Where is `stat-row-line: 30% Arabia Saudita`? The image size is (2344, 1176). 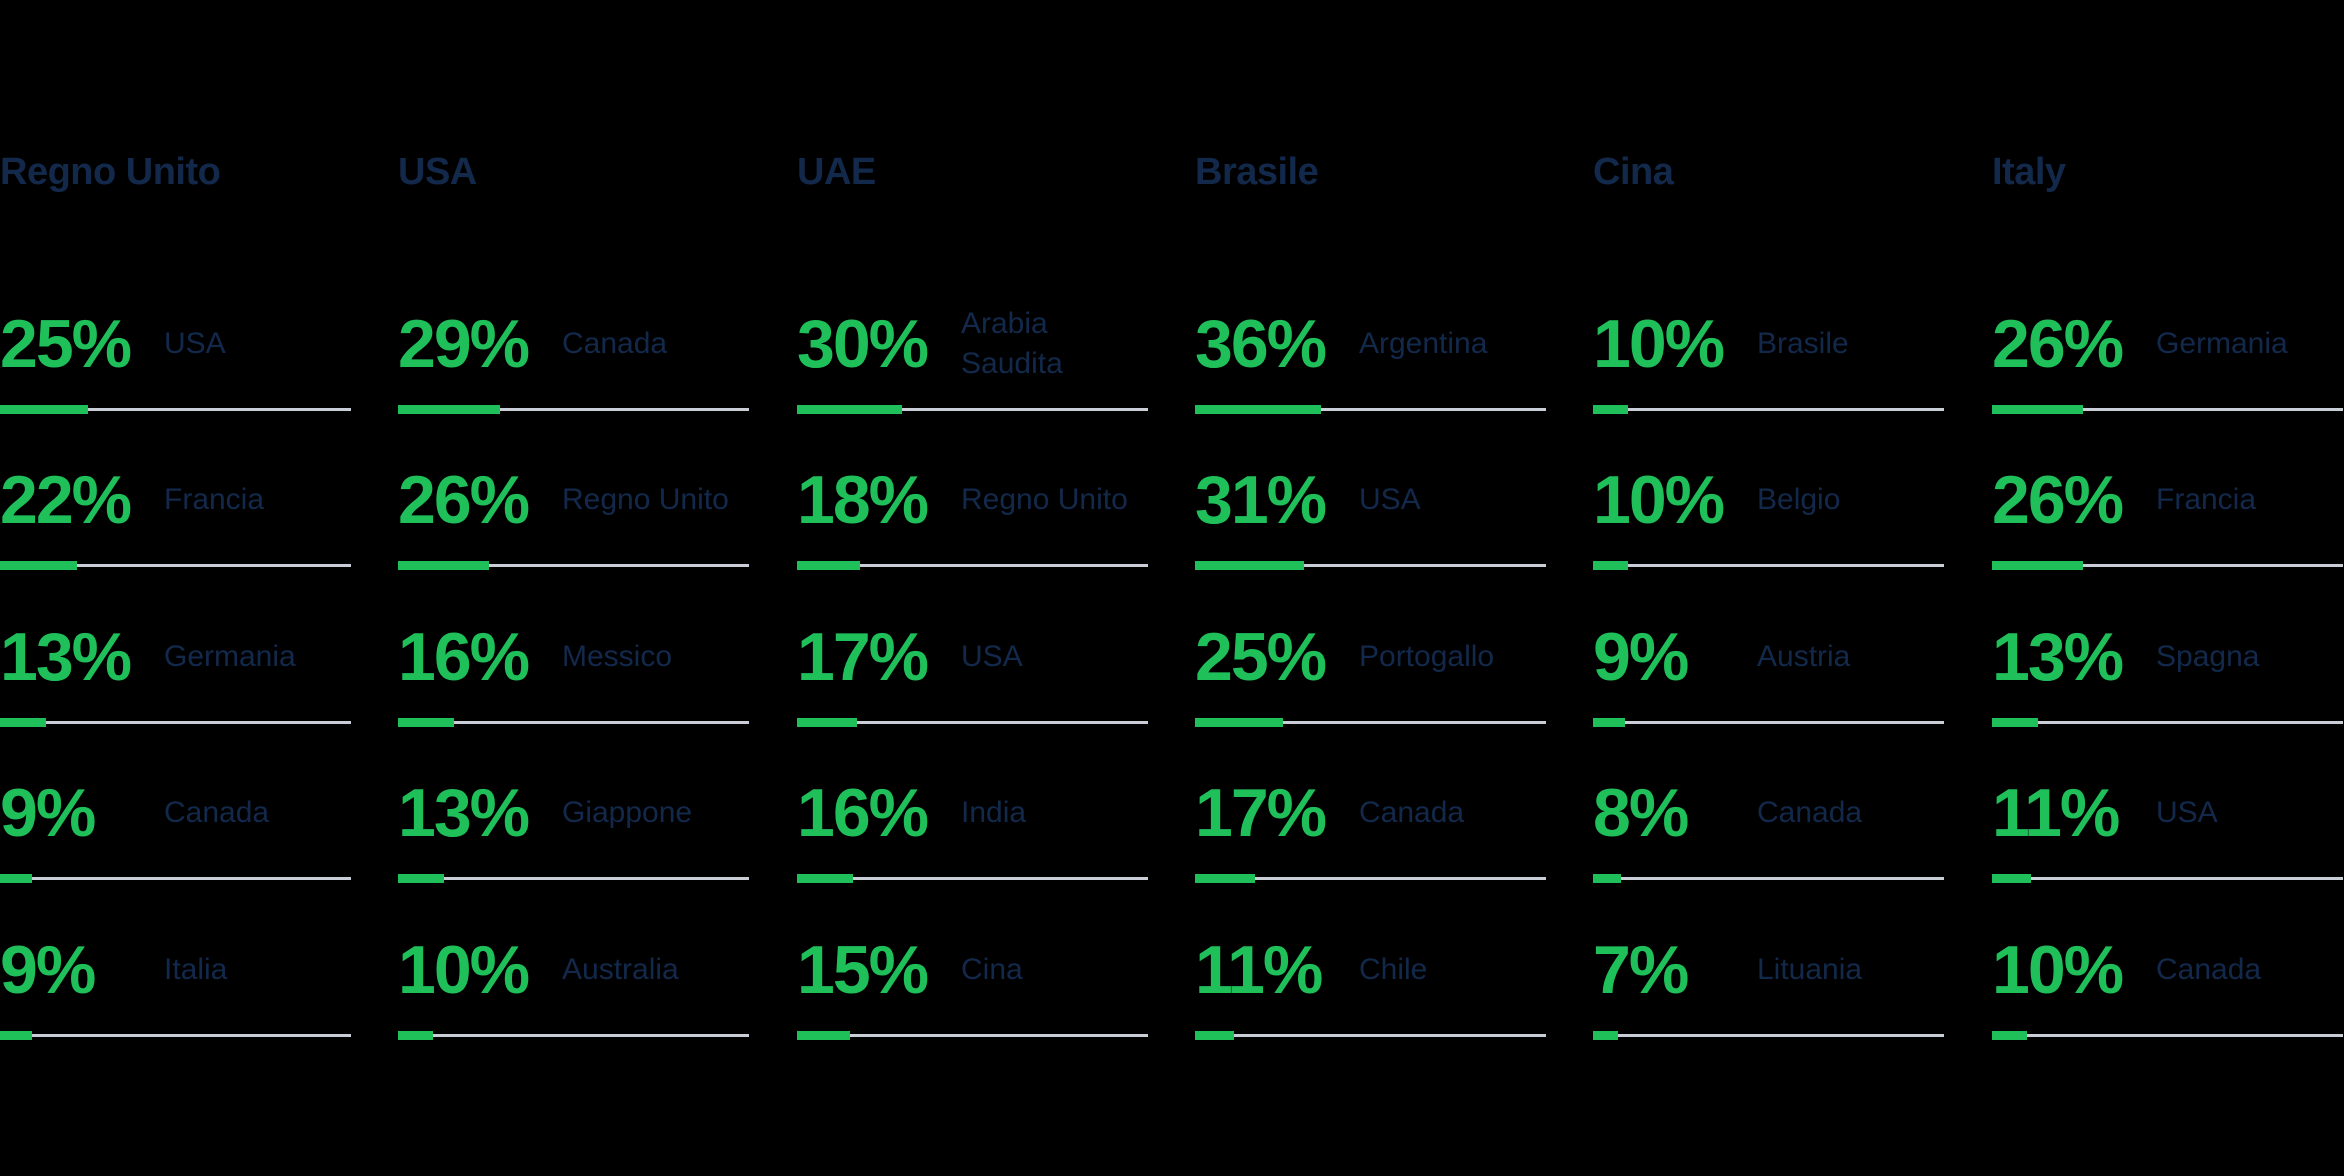 stat-row-line: 30% Arabia Saudita is located at coordinates (972, 344).